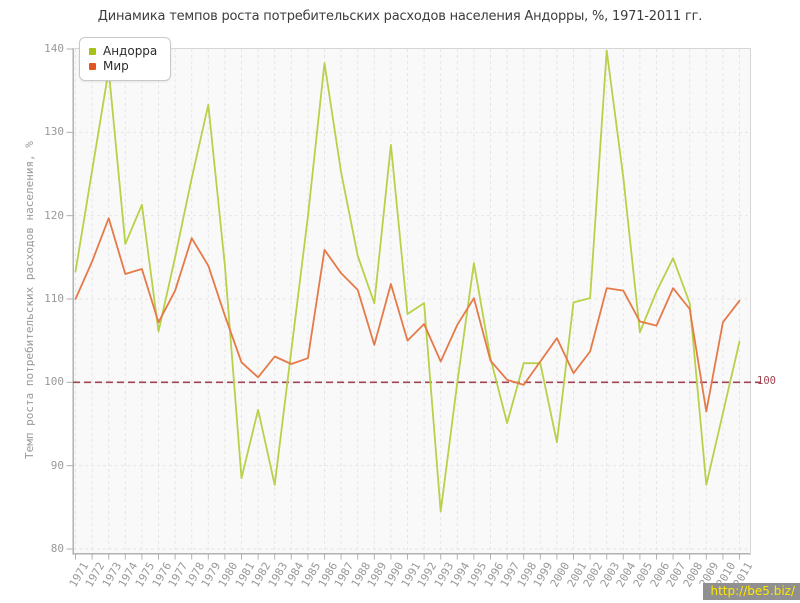 This screenshot has height=603, width=800. What do you see at coordinates (57, 465) in the screenshot?
I see `y-tick-label: 90` at bounding box center [57, 465].